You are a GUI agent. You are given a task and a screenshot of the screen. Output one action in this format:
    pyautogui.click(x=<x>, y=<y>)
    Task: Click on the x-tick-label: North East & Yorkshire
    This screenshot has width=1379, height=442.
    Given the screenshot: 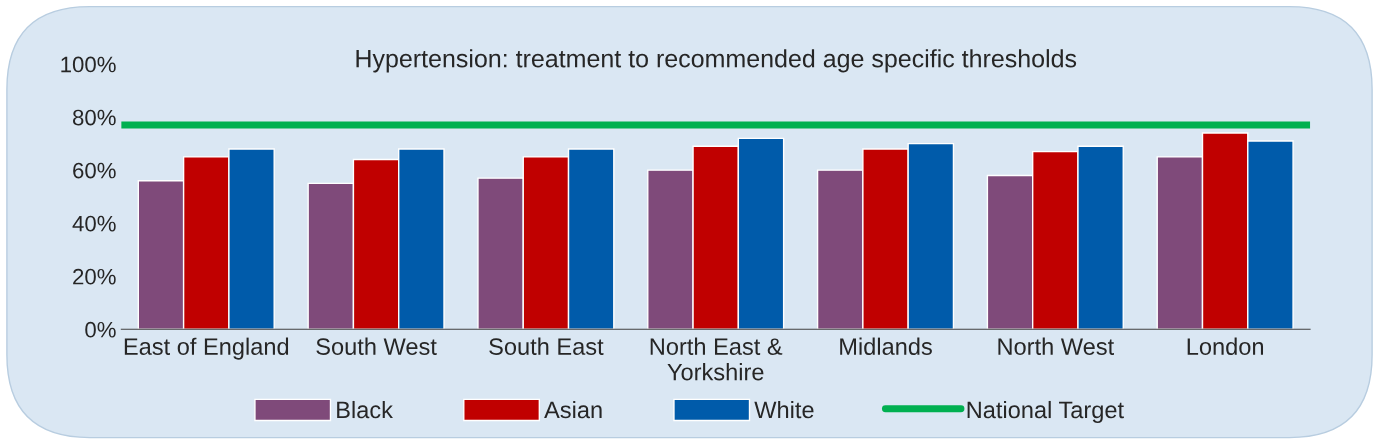 What is the action you would take?
    pyautogui.click(x=716, y=359)
    